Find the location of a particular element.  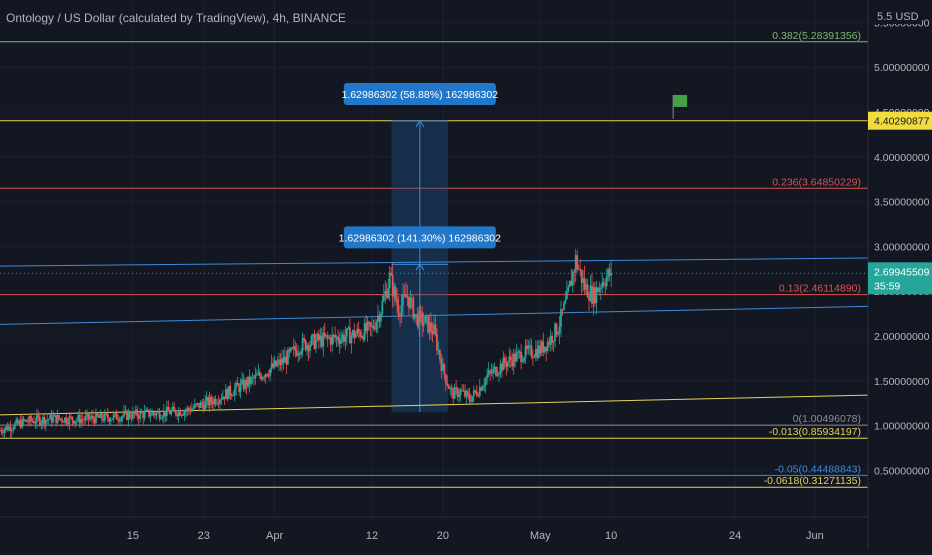

currency-label: 5.5 USD is located at coordinates (898, 17).